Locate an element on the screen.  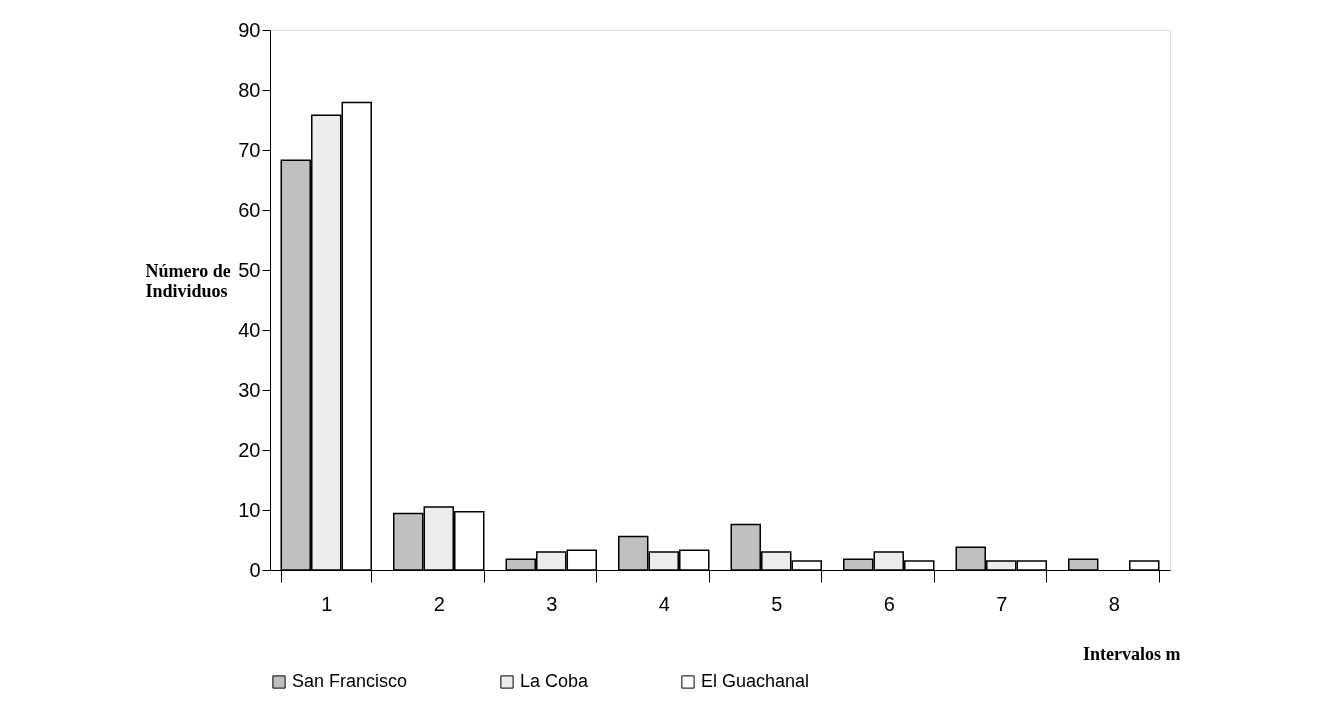
x-tick-label: 5 is located at coordinates (777, 603).